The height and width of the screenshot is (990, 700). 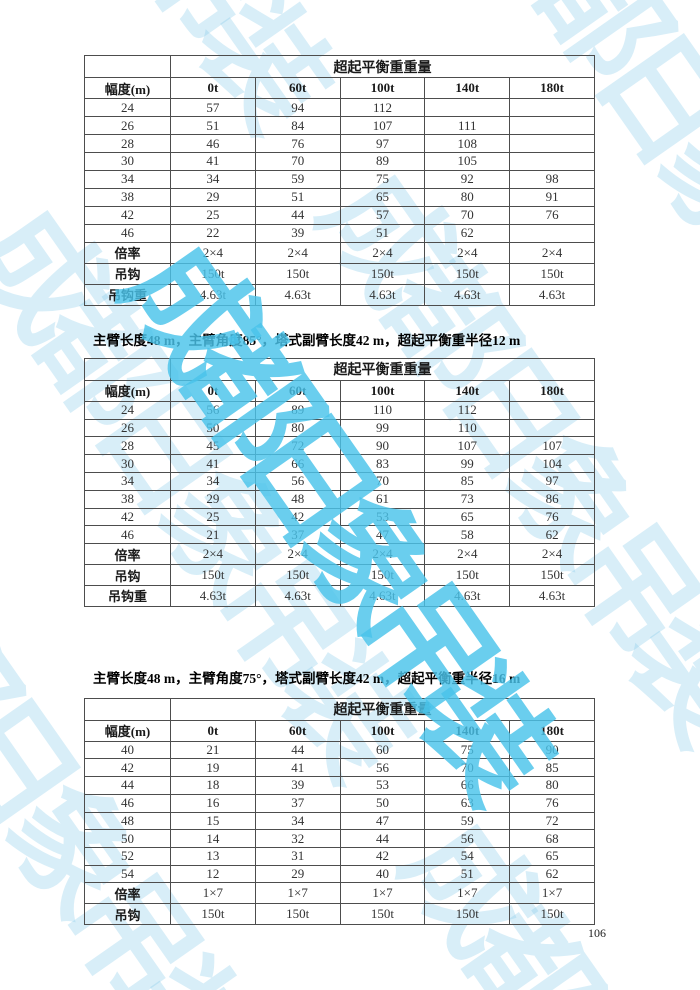 I want to click on value-cell: 59, so click(x=467, y=821).